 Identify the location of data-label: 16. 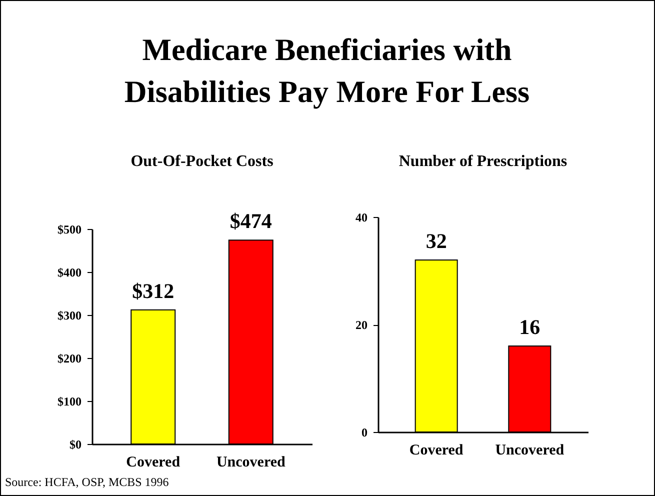
(529, 327).